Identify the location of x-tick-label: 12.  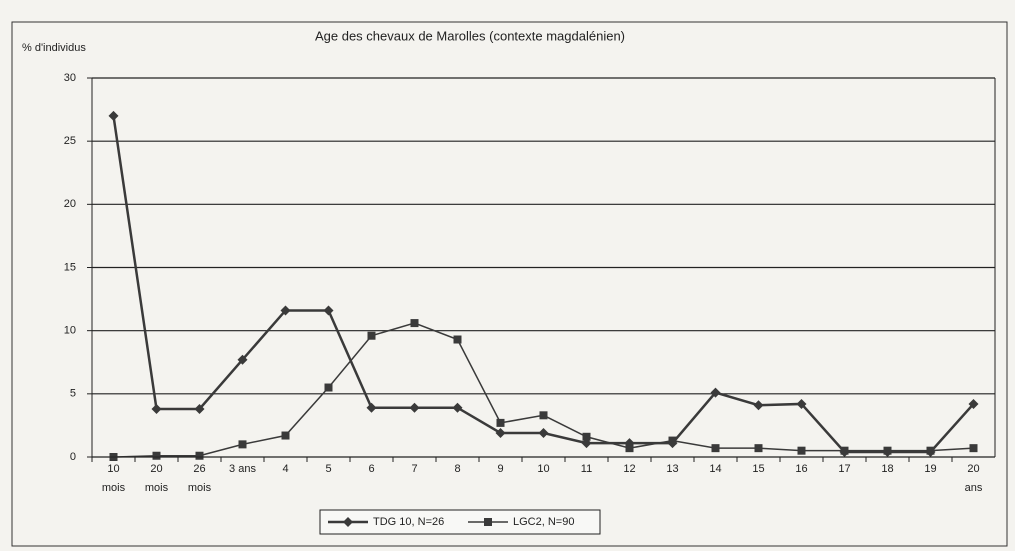
(629, 469).